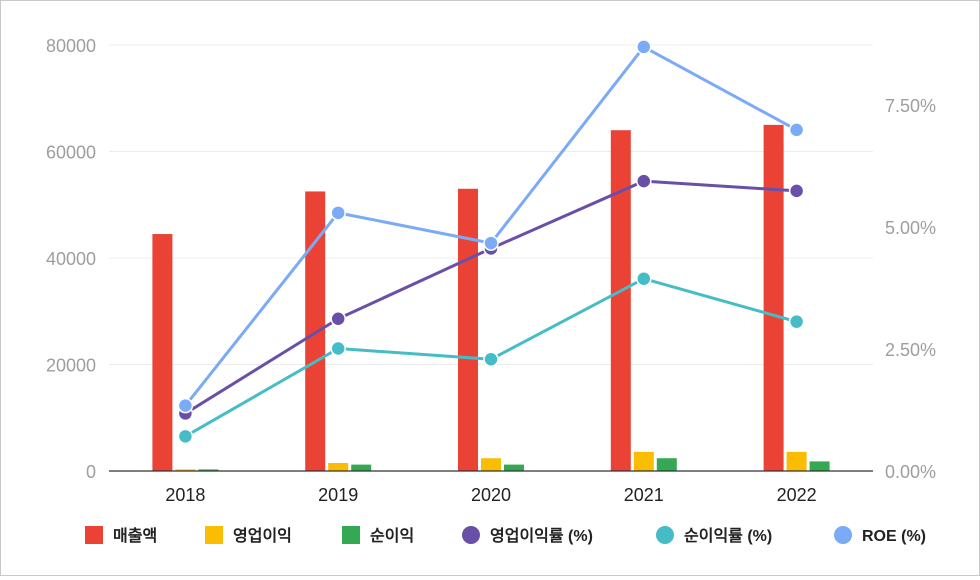  Describe the element at coordinates (910, 106) in the screenshot. I see `y2-axis-tick-label: 7.50%` at that location.